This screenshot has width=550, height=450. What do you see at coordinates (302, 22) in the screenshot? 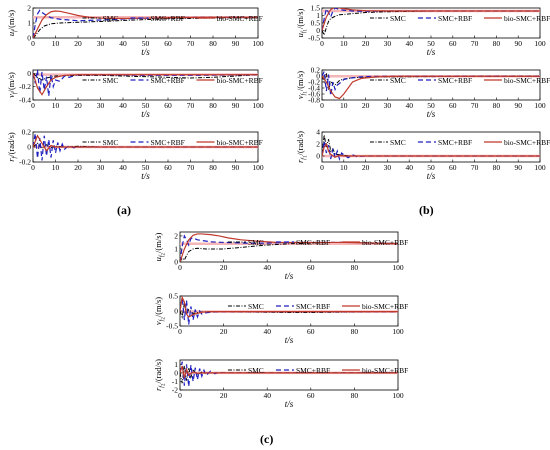
I see `y-axis-label: uf1/(m/s)` at bounding box center [302, 22].